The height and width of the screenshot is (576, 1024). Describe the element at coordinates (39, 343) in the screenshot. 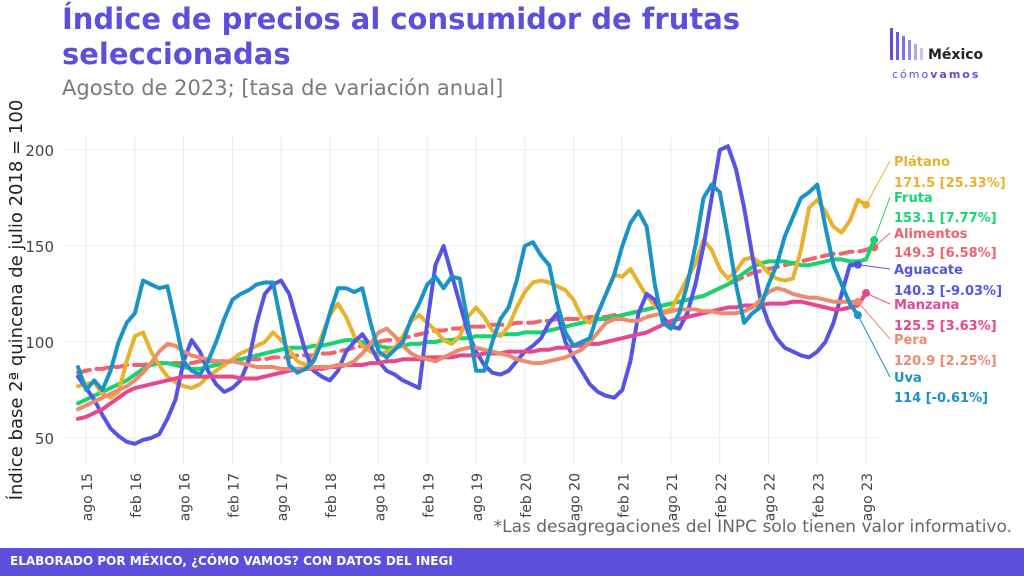

I see `y-tick-label: 100` at that location.